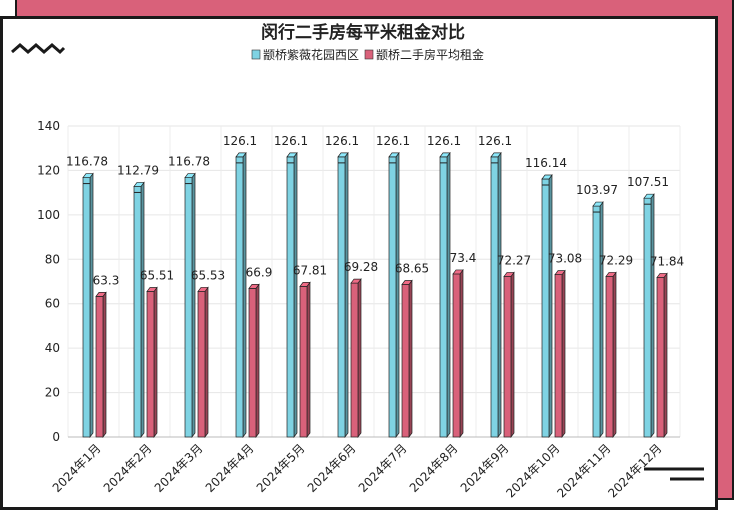  What do you see at coordinates (310, 270) in the screenshot?
I see `data-label-1-4: 67.81` at bounding box center [310, 270].